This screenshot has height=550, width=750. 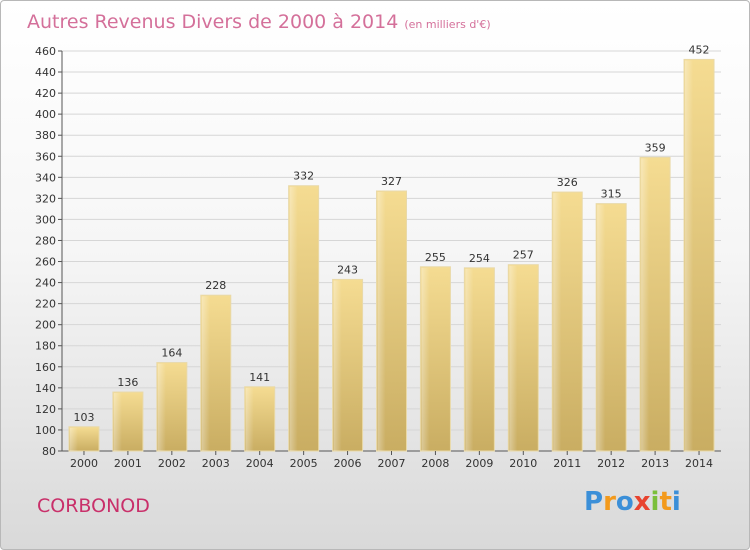 I want to click on bar-highlight-2007, so click(x=381, y=321).